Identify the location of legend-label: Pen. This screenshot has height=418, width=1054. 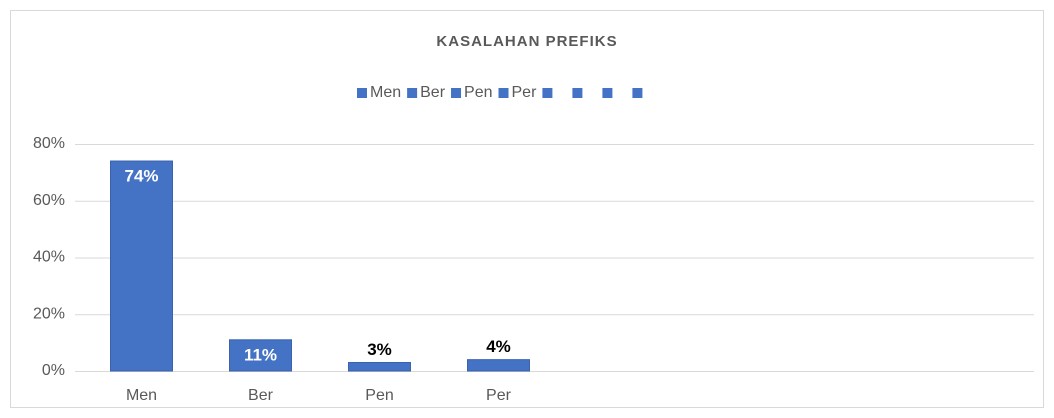
(478, 92).